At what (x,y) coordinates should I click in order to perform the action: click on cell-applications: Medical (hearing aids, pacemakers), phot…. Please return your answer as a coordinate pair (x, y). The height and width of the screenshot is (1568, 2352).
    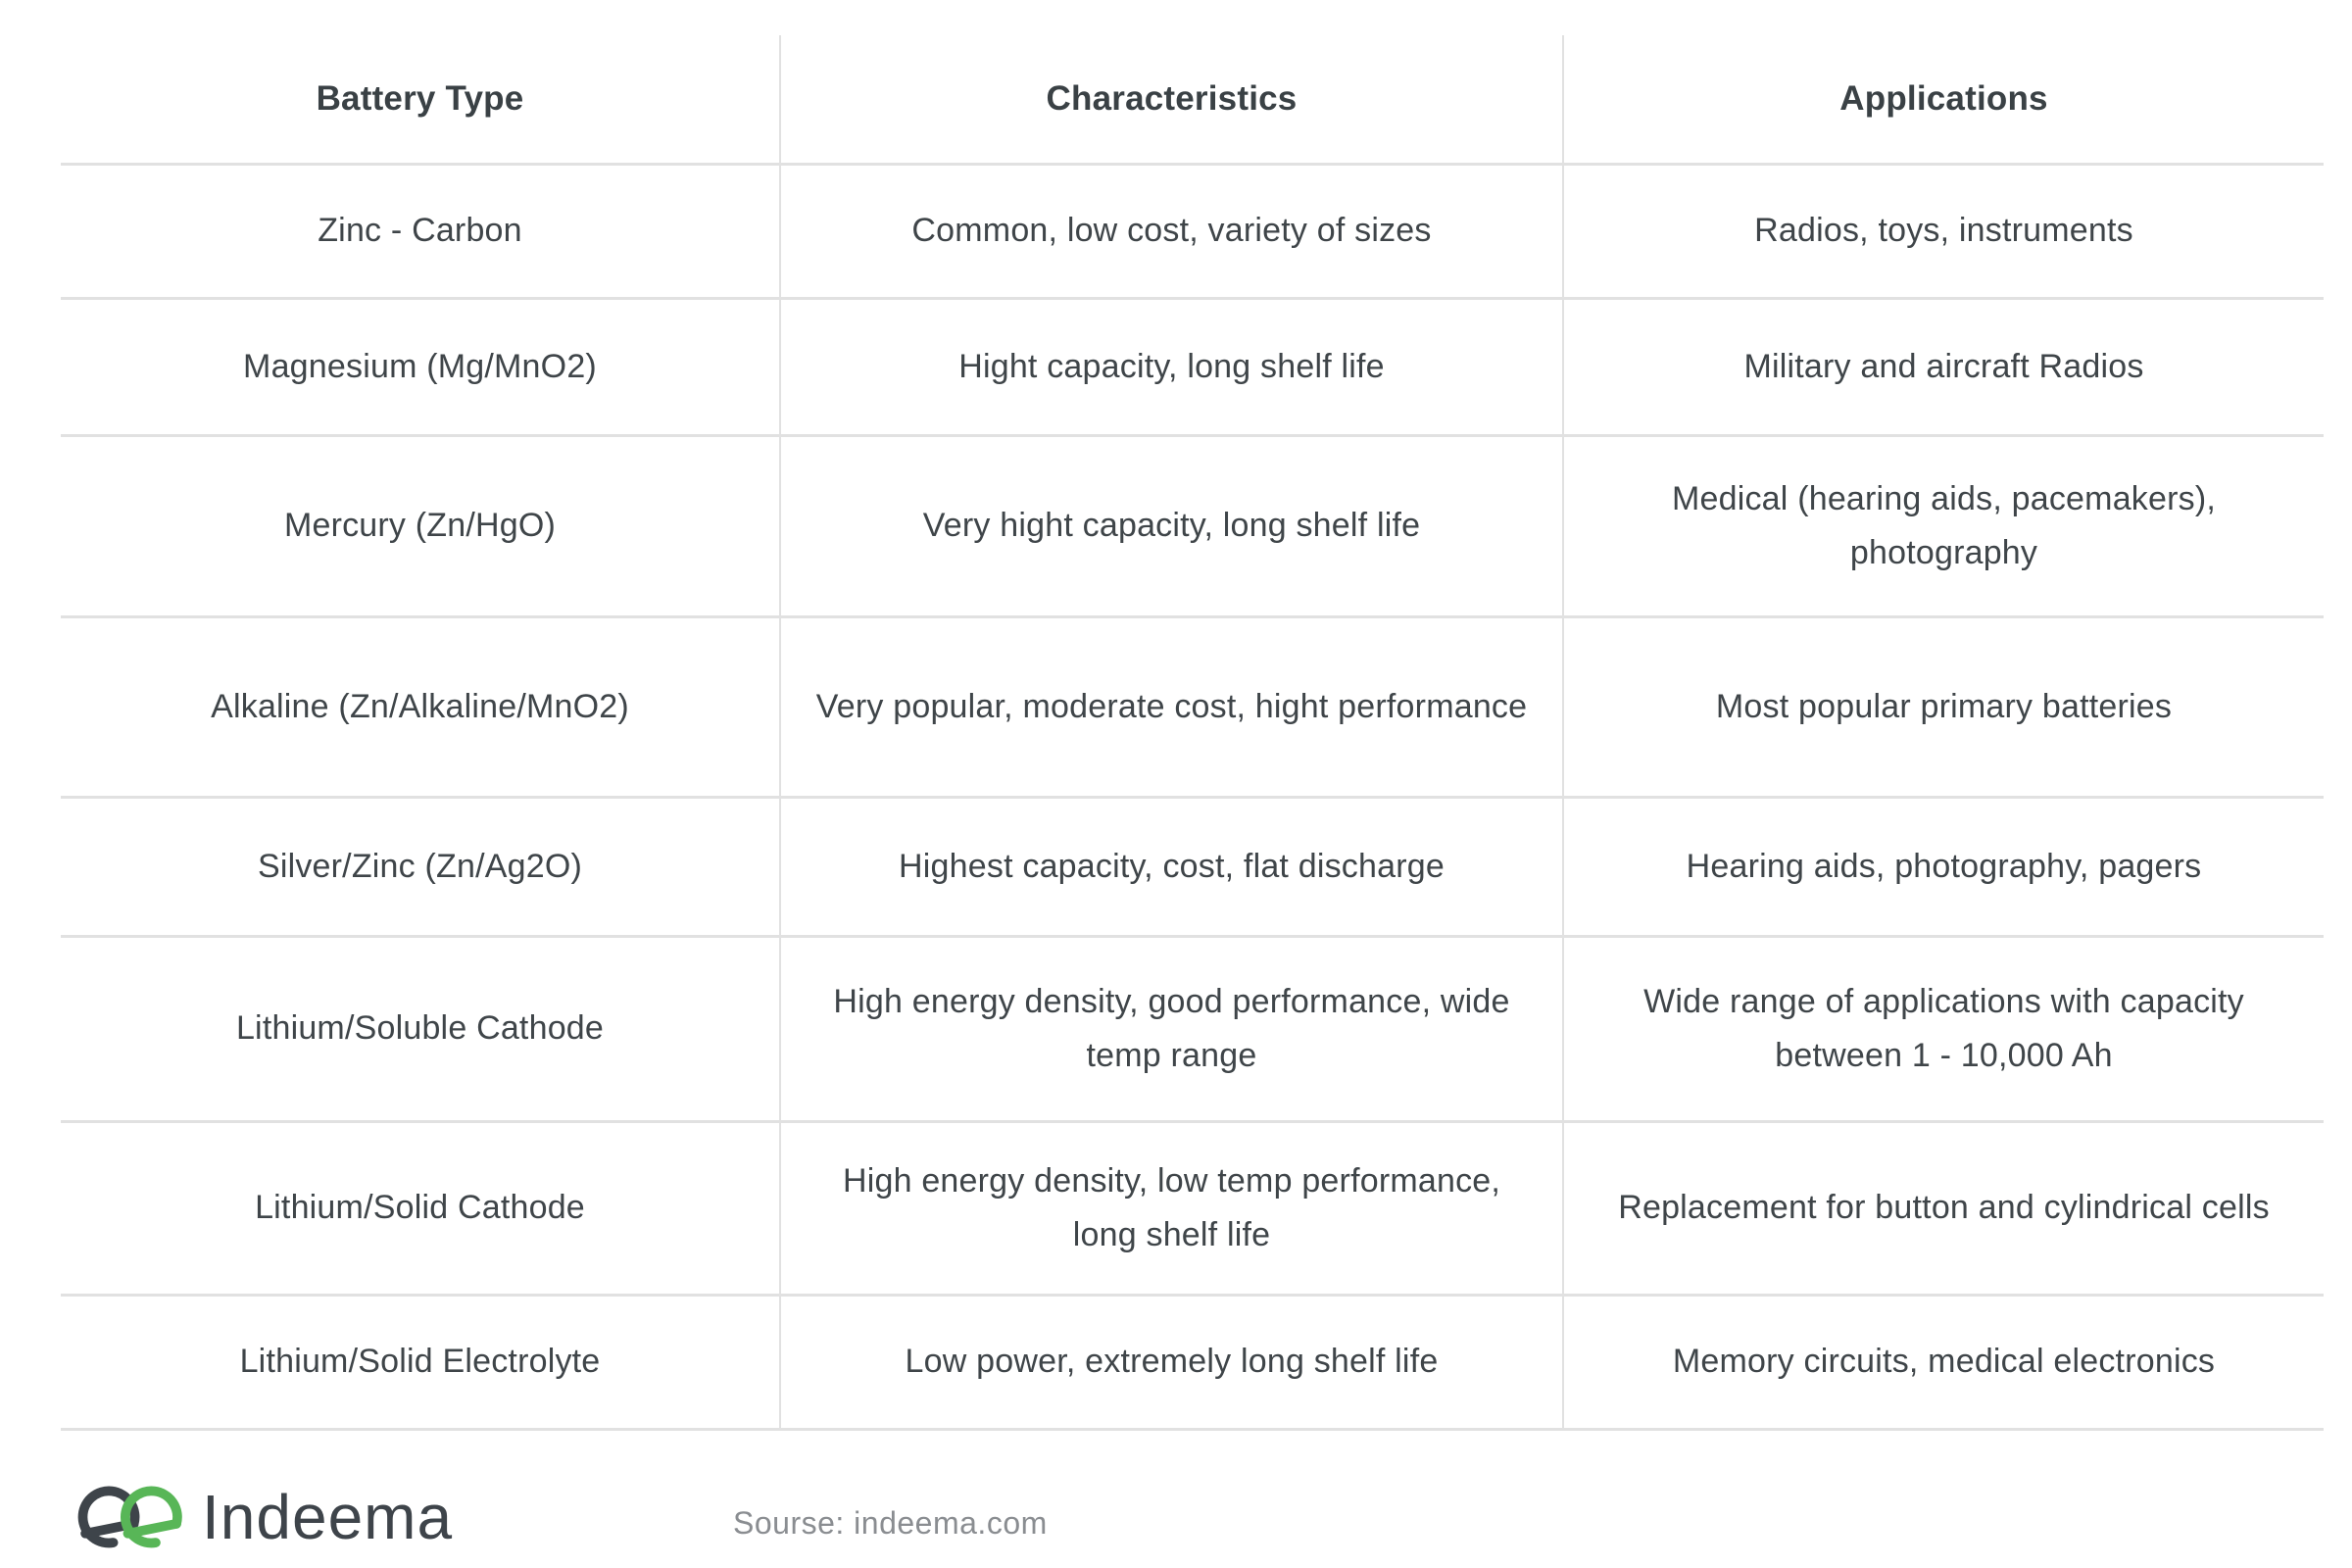
    Looking at the image, I should click on (1943, 526).